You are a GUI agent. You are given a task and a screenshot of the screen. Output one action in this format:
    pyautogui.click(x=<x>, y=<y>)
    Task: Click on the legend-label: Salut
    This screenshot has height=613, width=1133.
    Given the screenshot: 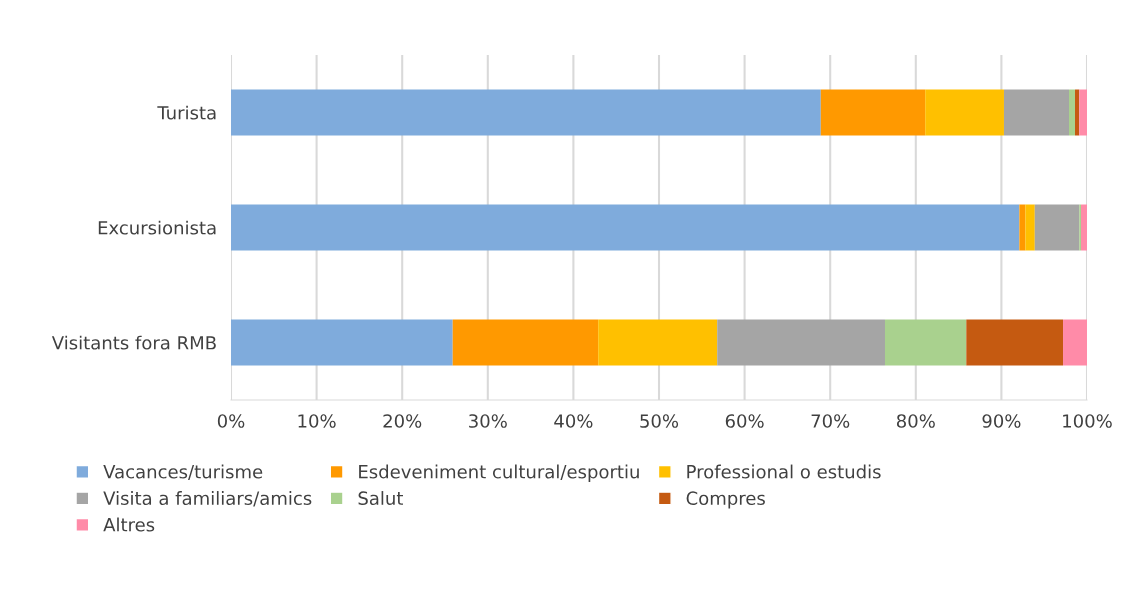 What is the action you would take?
    pyautogui.click(x=380, y=498)
    